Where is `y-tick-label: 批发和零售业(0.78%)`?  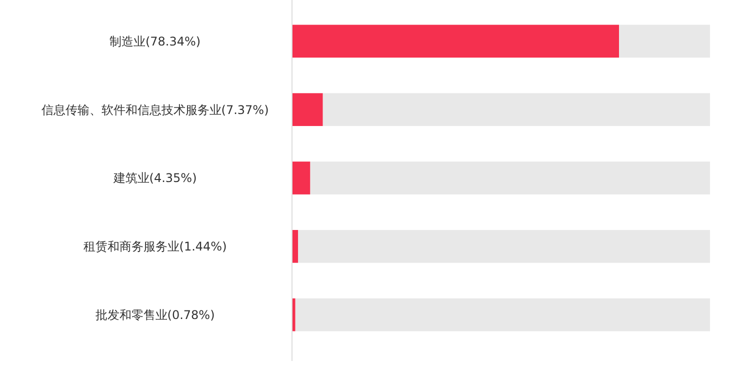 y-tick-label: 批发和零售业(0.78%) is located at coordinates (155, 315).